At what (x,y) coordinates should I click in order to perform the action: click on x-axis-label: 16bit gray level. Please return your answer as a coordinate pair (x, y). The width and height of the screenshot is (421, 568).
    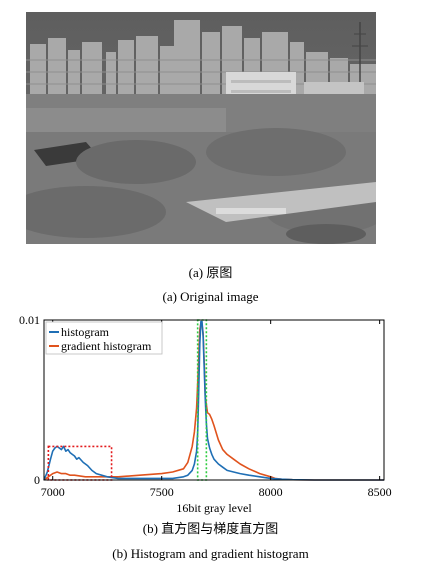
    Looking at the image, I should click on (214, 508).